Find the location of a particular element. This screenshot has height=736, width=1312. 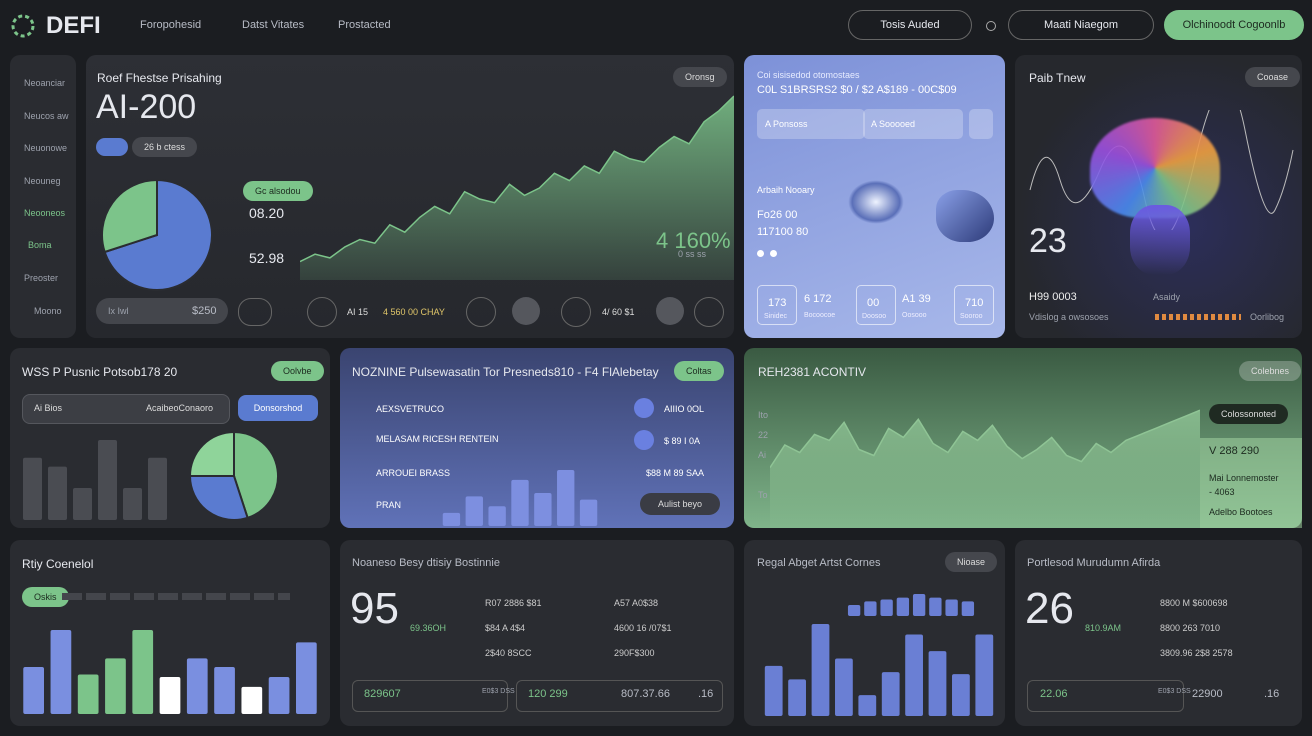

stat: 52.98 is located at coordinates (267, 258).